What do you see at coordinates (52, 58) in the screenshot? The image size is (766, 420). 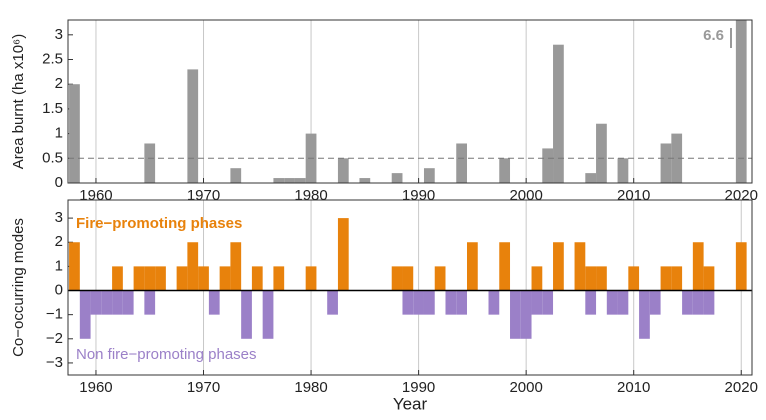 I see `y-tick-label: 2.5` at bounding box center [52, 58].